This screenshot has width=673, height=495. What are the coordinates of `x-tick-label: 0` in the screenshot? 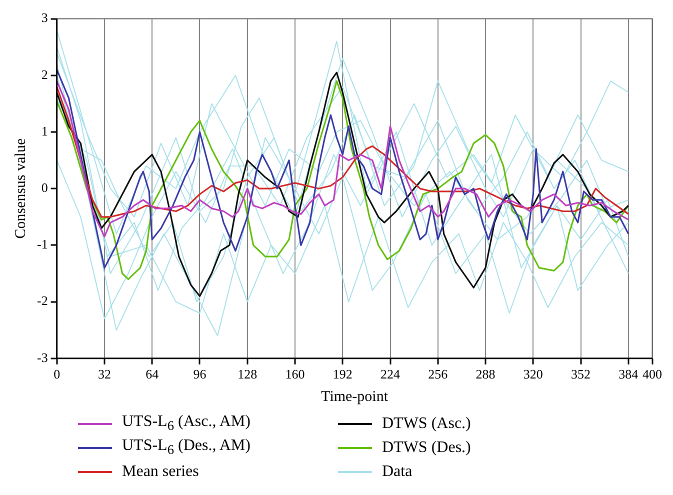 It's located at (57, 374).